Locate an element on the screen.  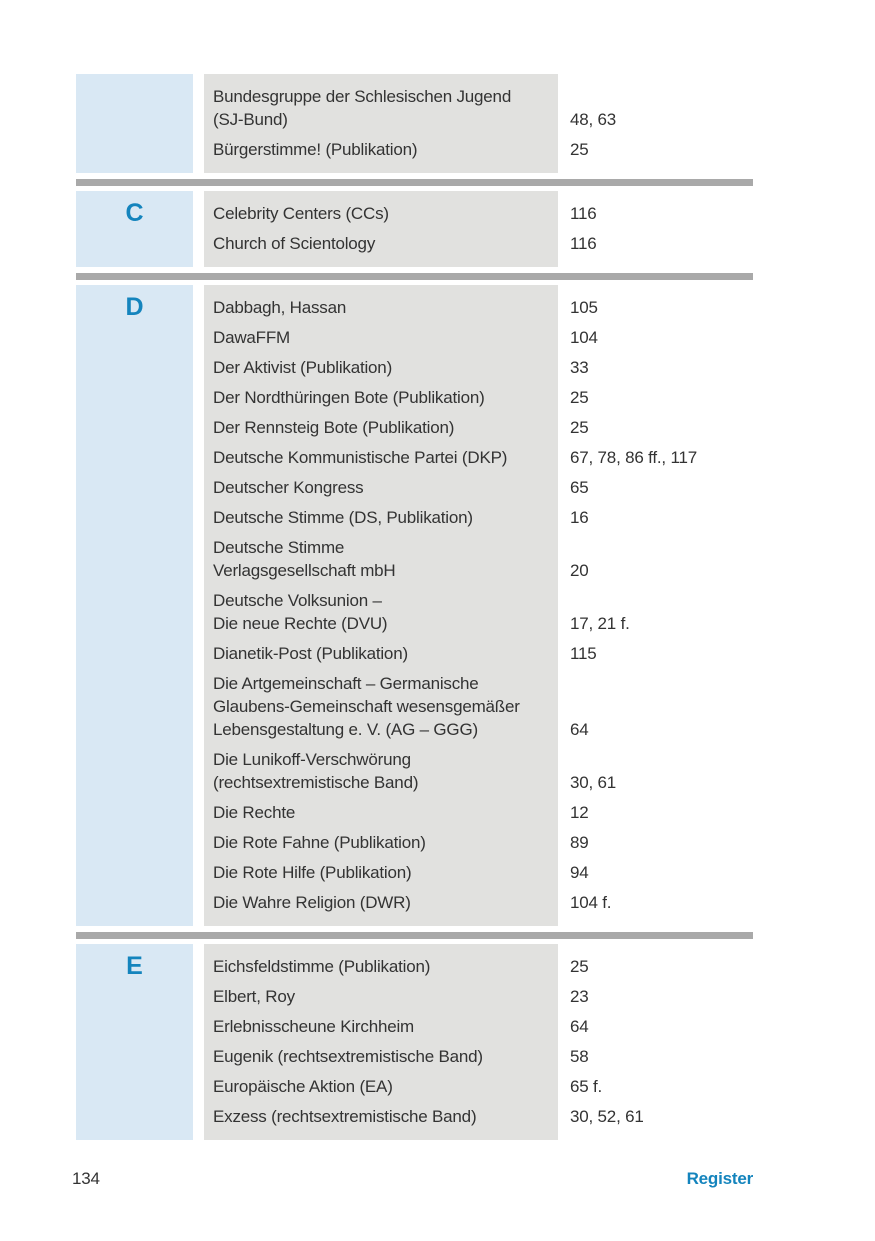
index-entry: Dianetik-Post (Publikation) 115 is located at coordinates (478, 653).